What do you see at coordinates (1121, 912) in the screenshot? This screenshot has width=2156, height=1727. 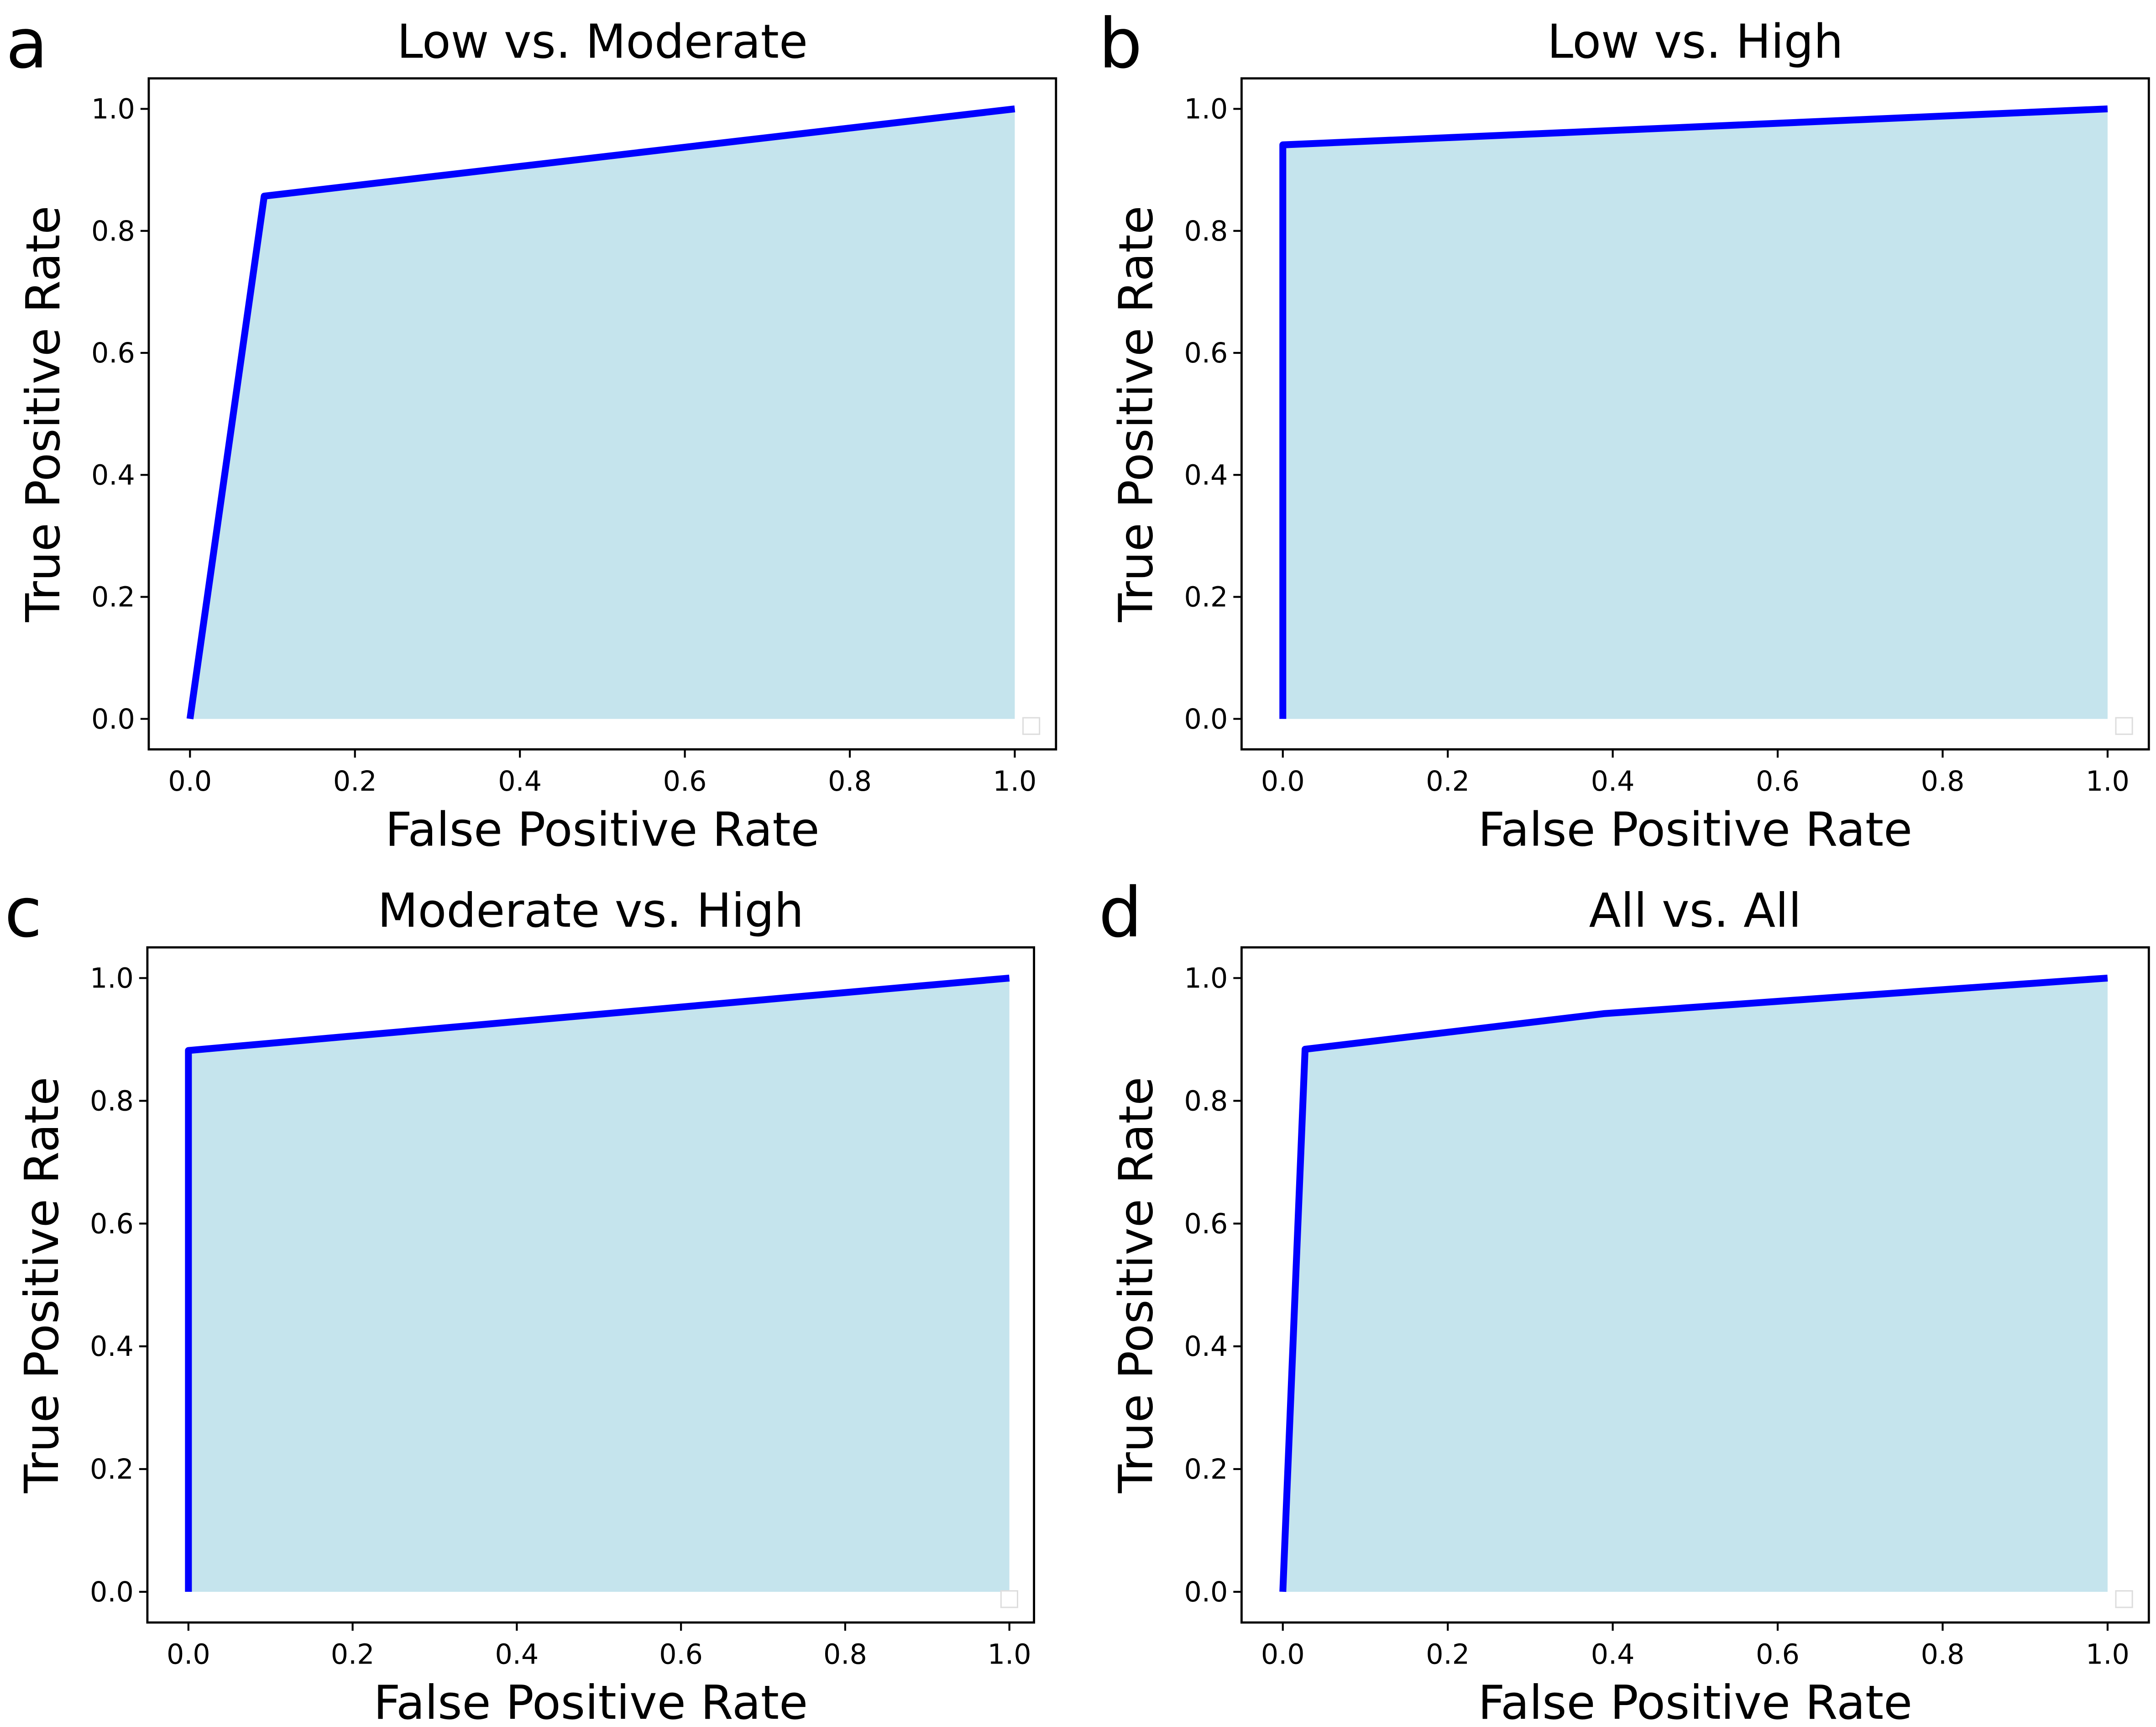 I see `panel-letter: d` at bounding box center [1121, 912].